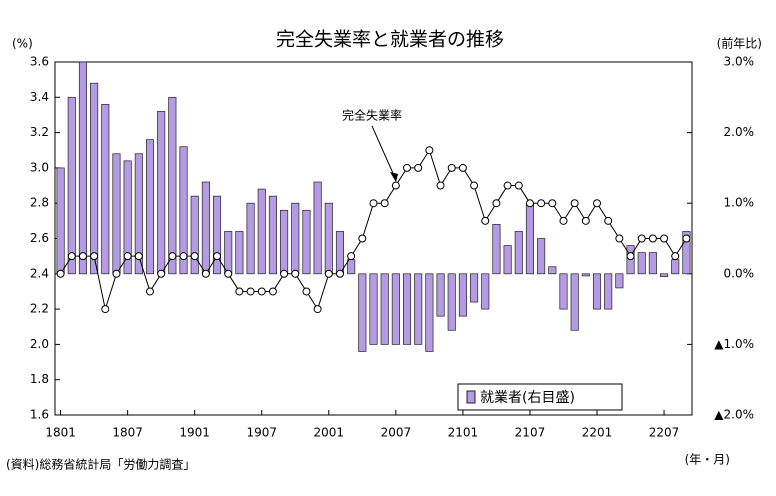  What do you see at coordinates (597, 433) in the screenshot?
I see `x-tick-label: 2201` at bounding box center [597, 433].